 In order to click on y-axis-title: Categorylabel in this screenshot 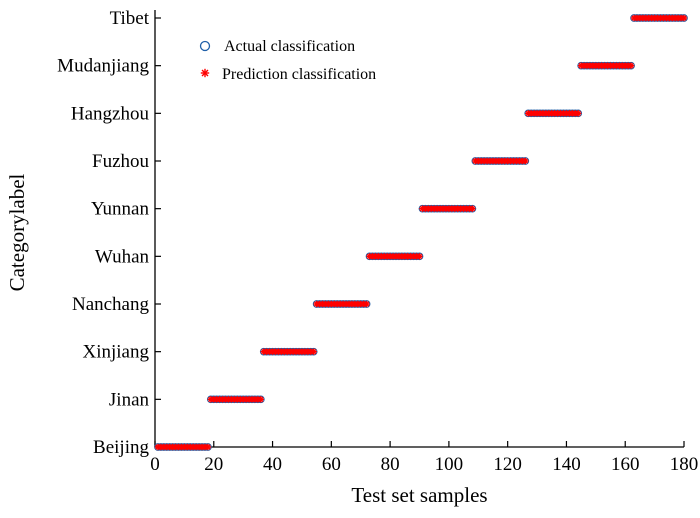, I will do `click(17, 232)`.